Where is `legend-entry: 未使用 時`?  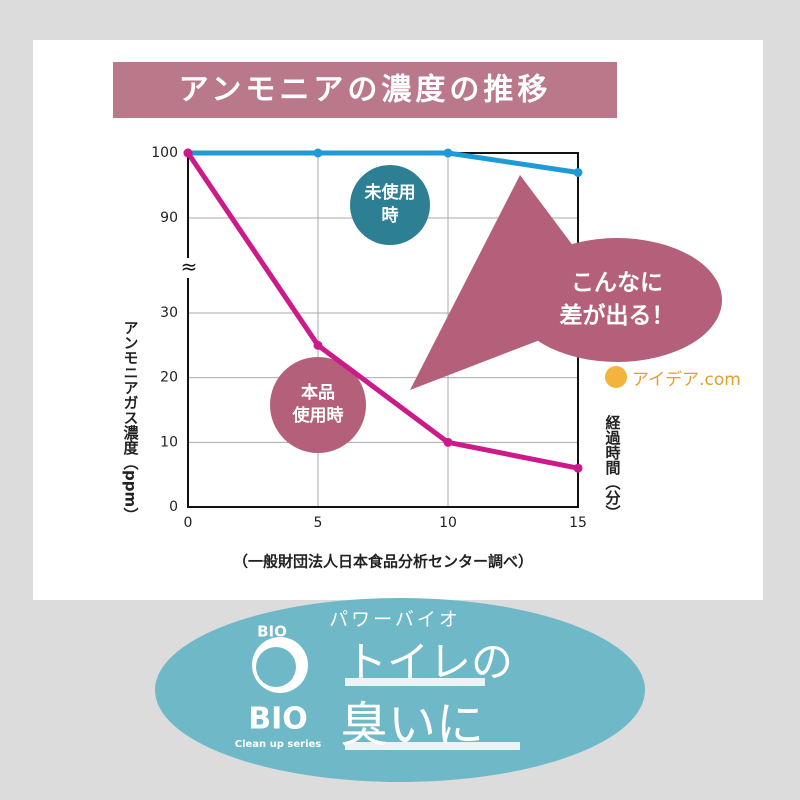
legend-entry: 未使用 時 is located at coordinates (390, 204).